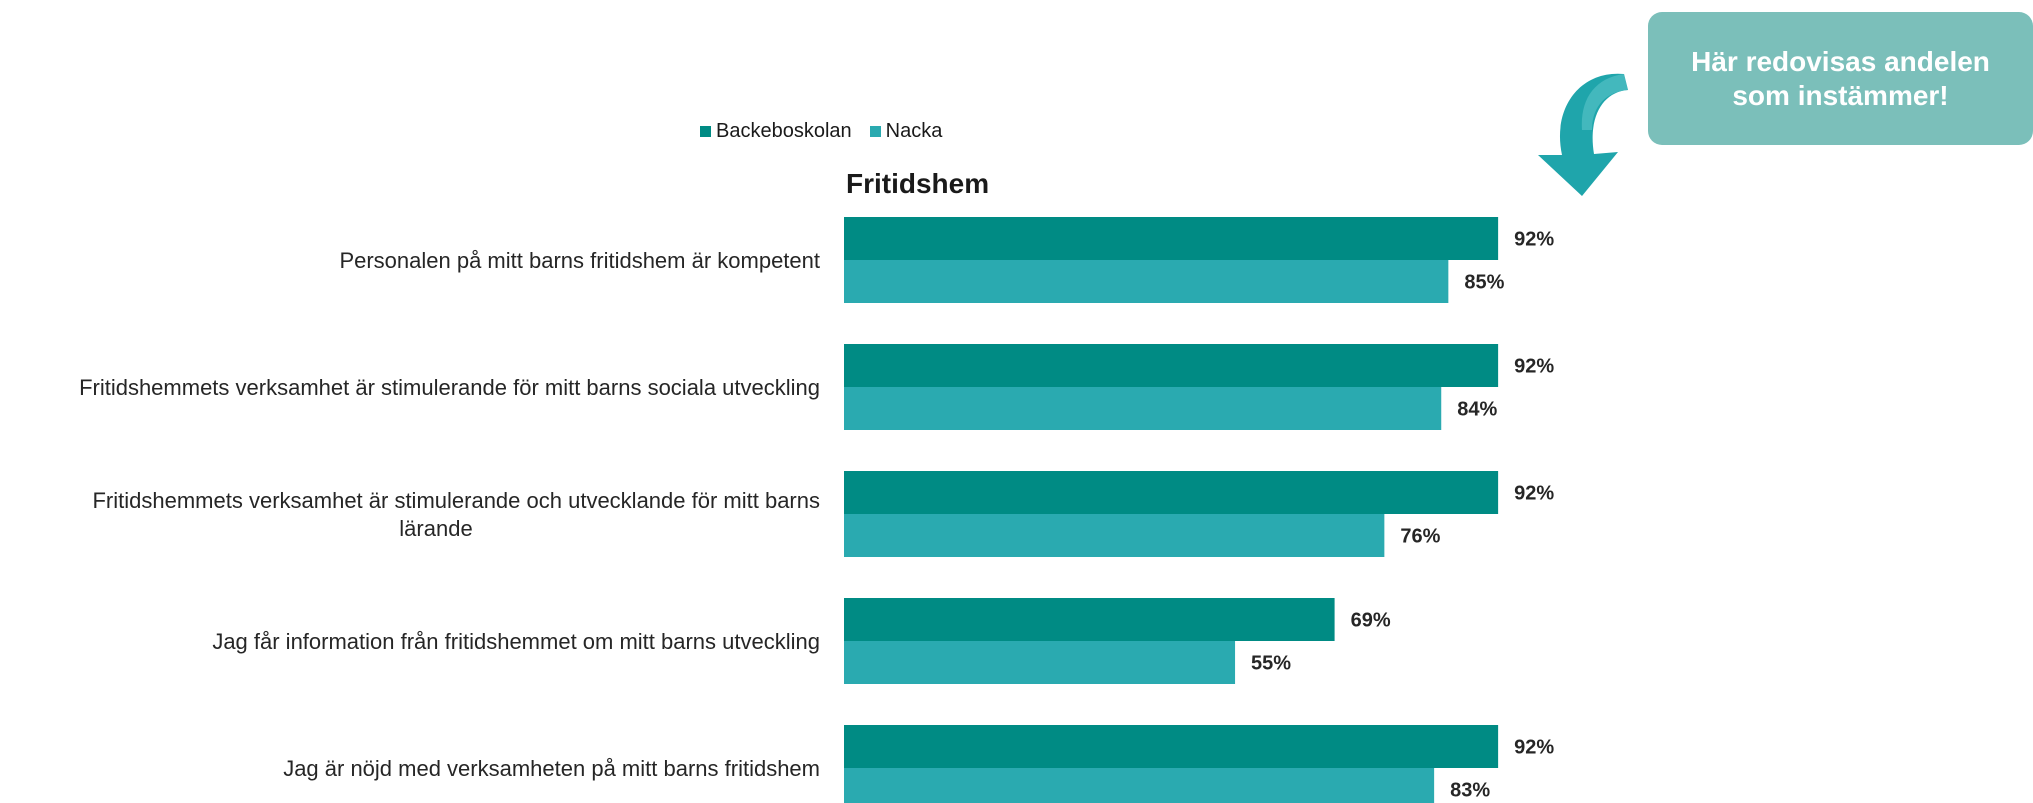 The image size is (2033, 803). I want to click on value-label-backeboskolan-0: 92%, so click(1534, 240).